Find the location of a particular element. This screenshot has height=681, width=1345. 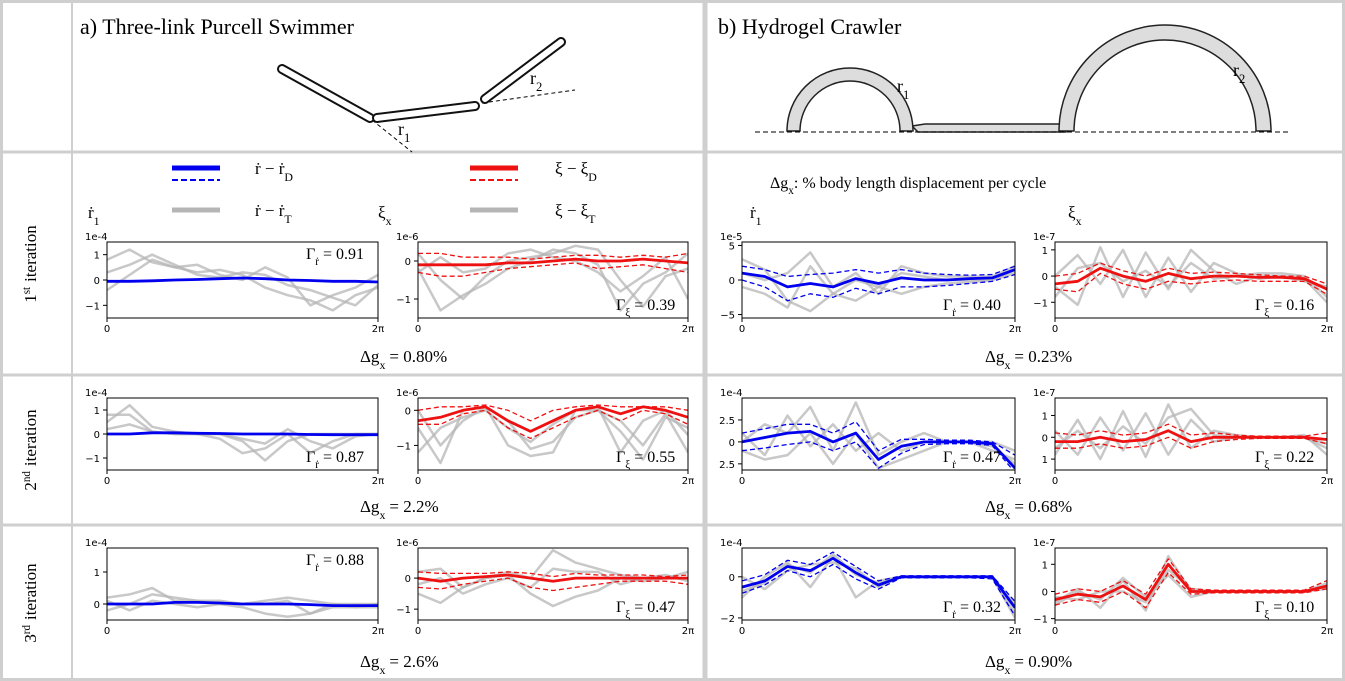

gamma-annotation: Γṙ = 0.40 is located at coordinates (972, 308).